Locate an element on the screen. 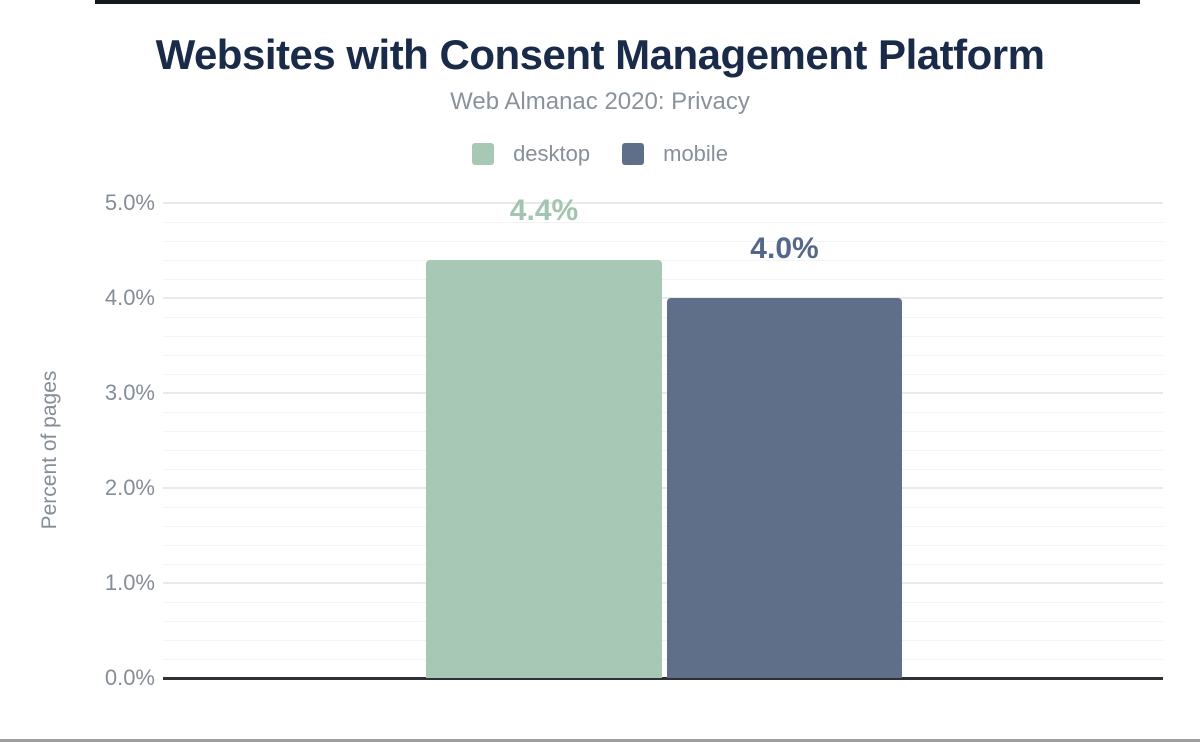  legend-swatch-mobile is located at coordinates (633, 154).